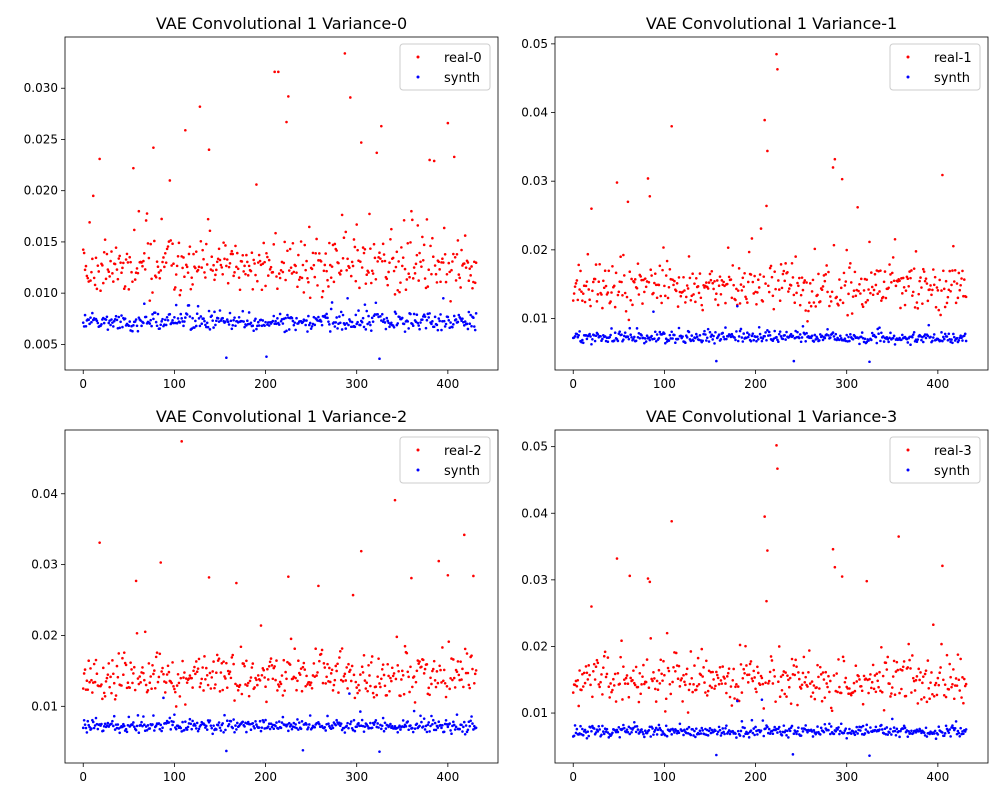  I want to click on legend-label: real-2, so click(463, 451).